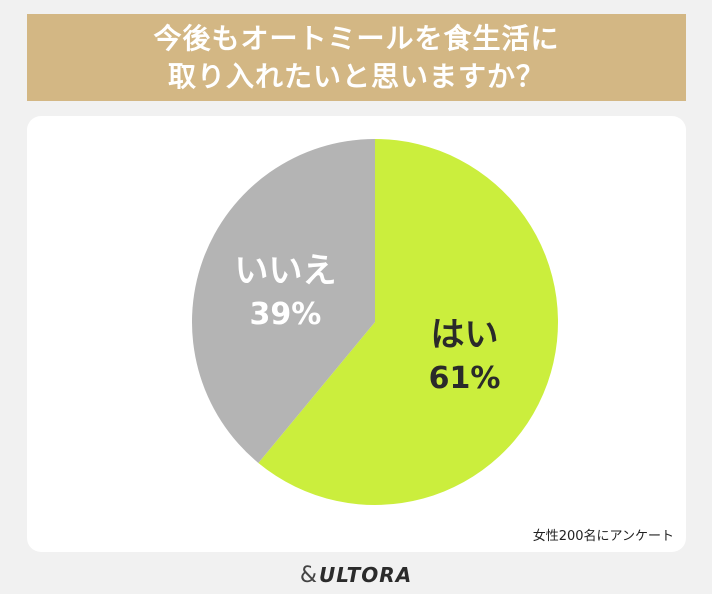 This screenshot has width=712, height=594. What do you see at coordinates (286, 314) in the screenshot?
I see `pie-label-value: 39%` at bounding box center [286, 314].